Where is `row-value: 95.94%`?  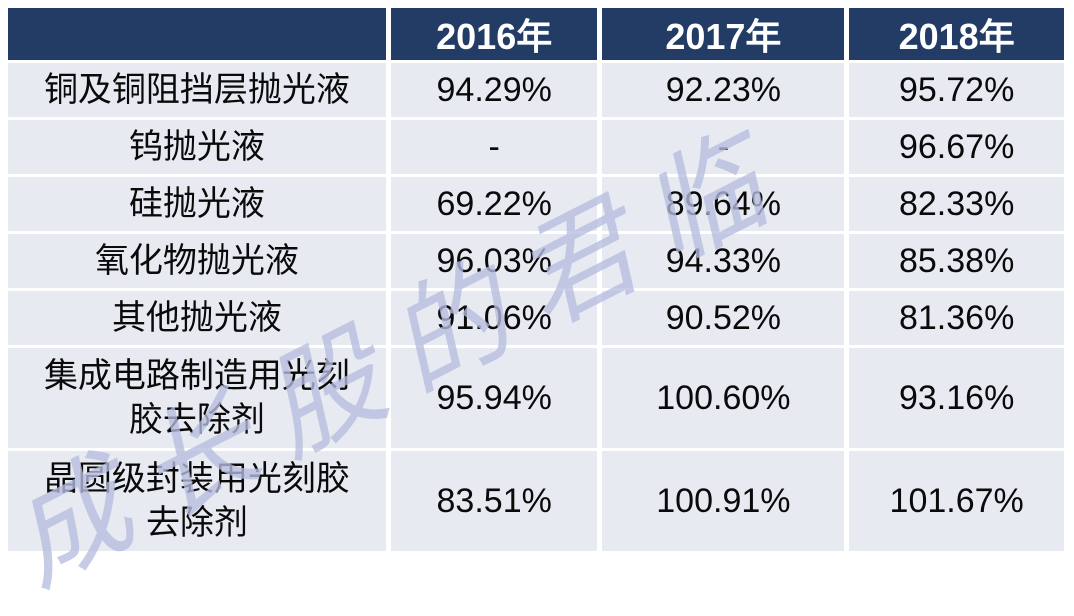 row-value: 95.94% is located at coordinates (494, 398).